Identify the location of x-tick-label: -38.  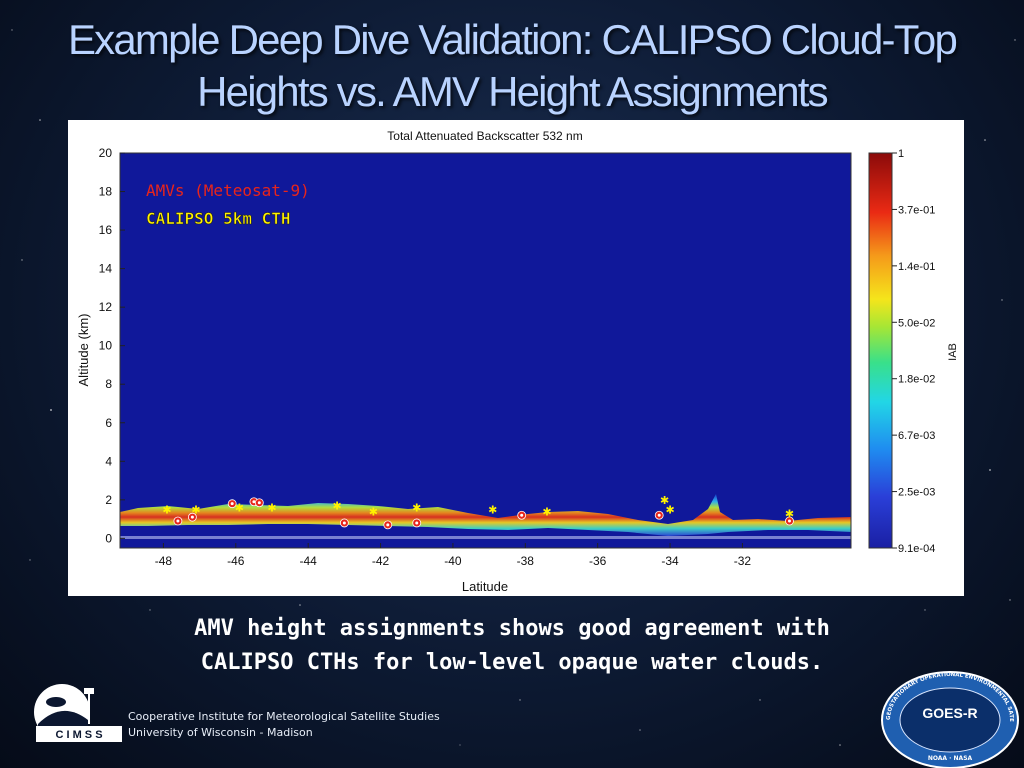
(526, 561).